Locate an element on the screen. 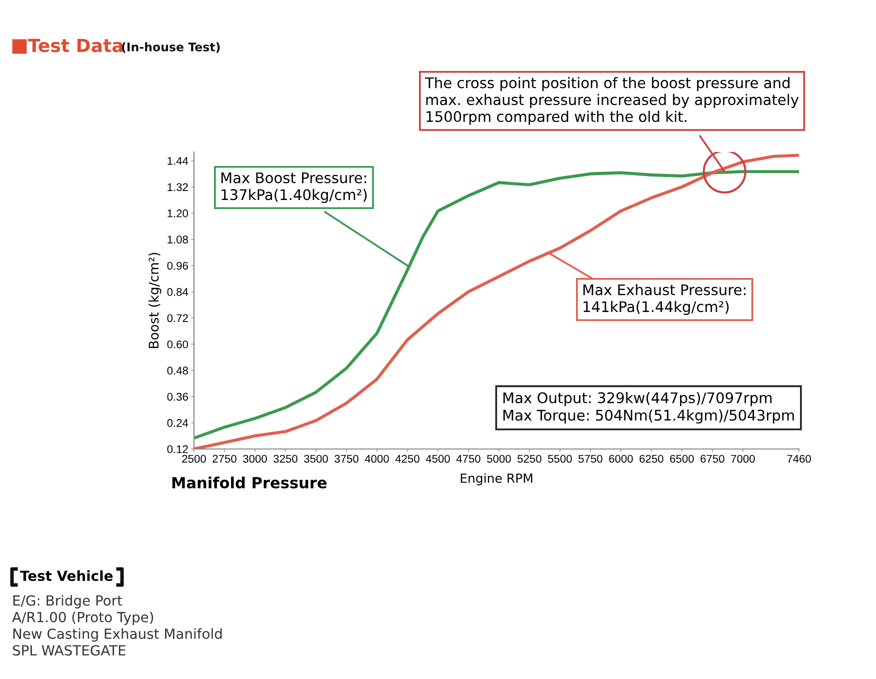  text: Manifold Pressure is located at coordinates (249, 482).